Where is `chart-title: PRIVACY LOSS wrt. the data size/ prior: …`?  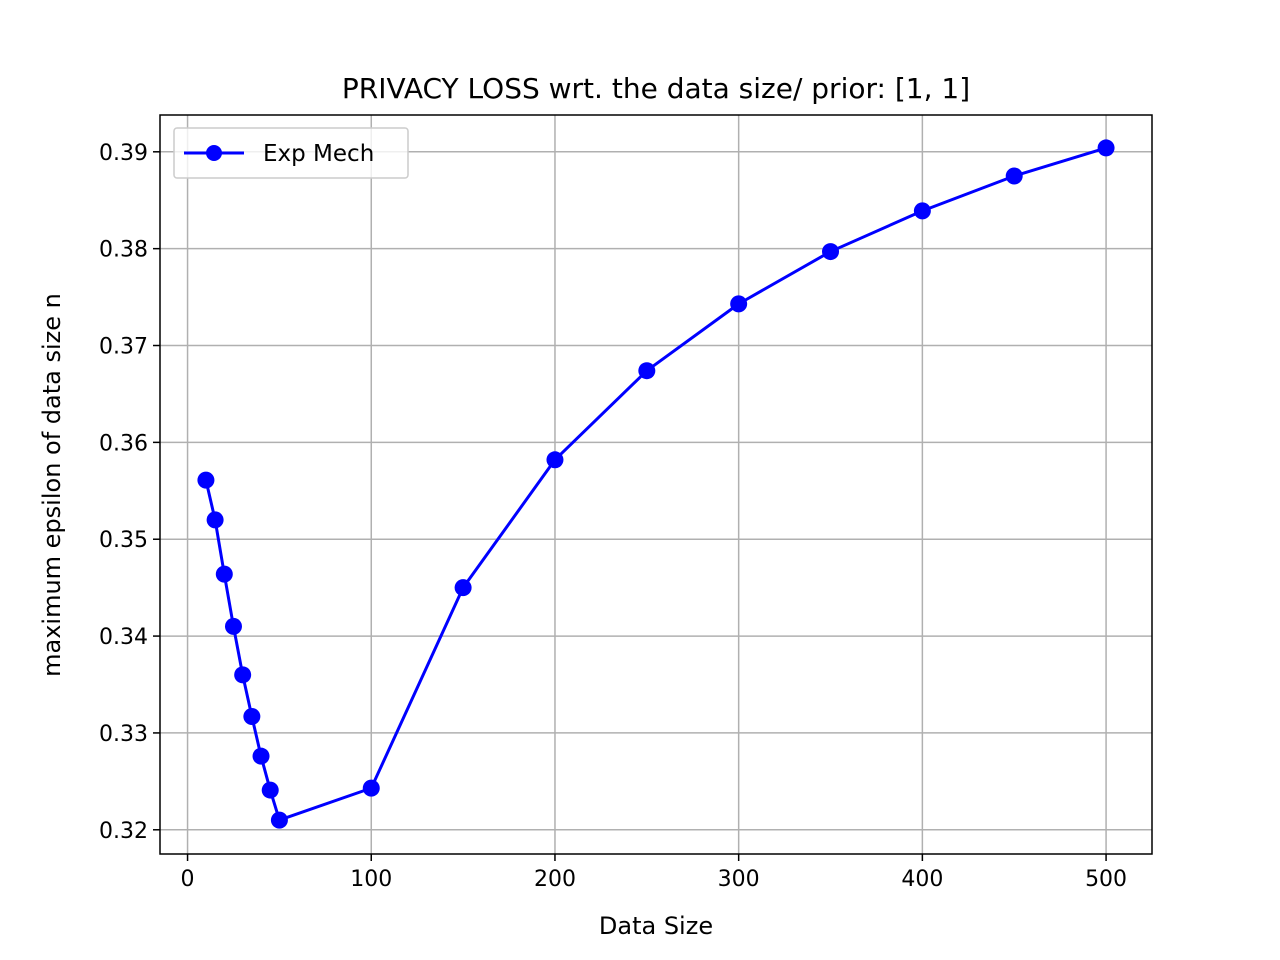 chart-title: PRIVACY LOSS wrt. the data size/ prior: … is located at coordinates (656, 88).